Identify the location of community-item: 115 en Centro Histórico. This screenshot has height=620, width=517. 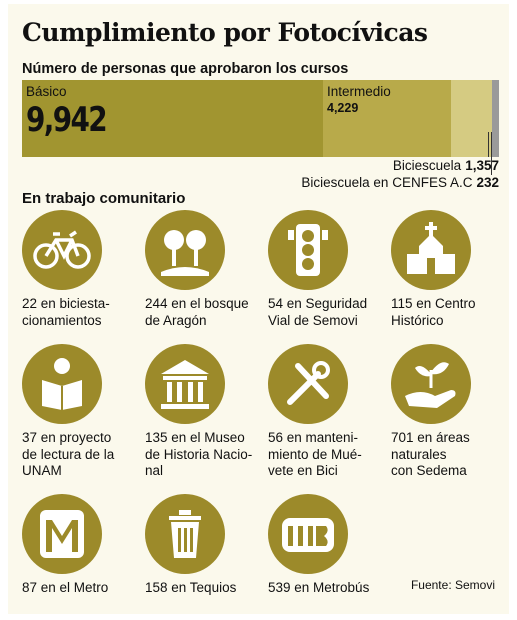
(448, 269).